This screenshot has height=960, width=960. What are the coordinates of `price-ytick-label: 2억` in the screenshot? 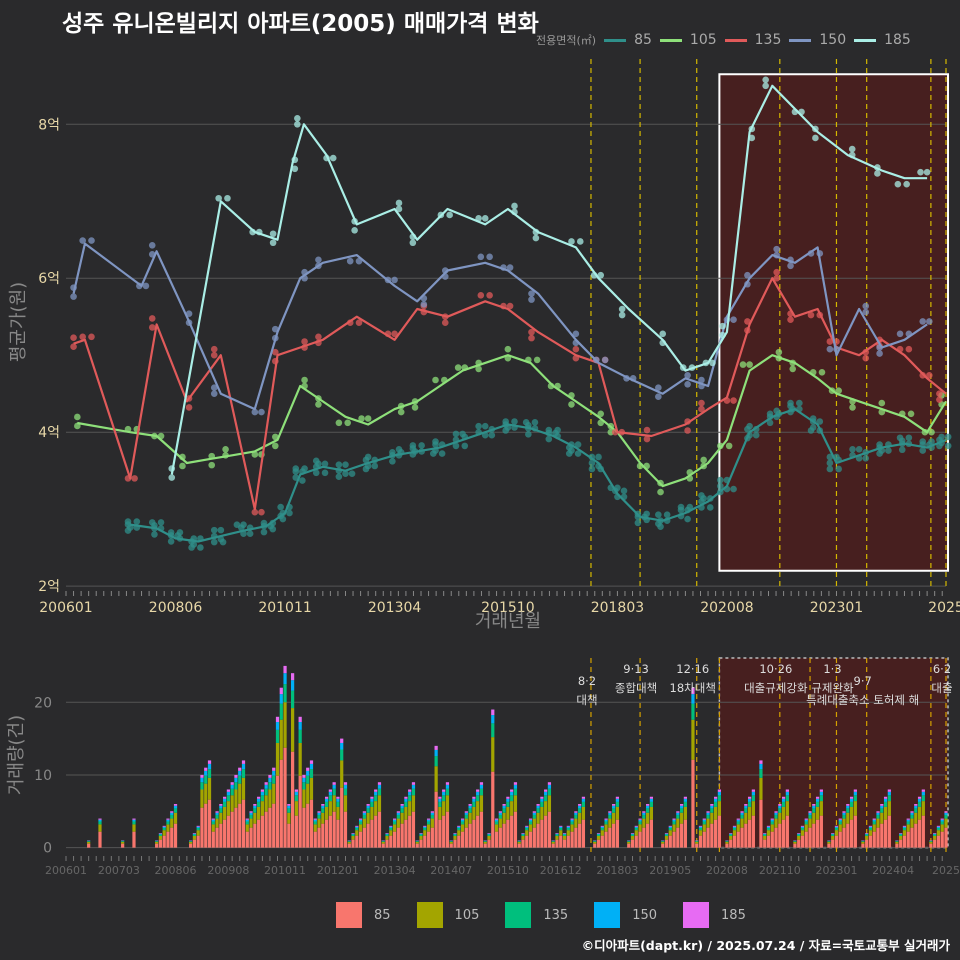 It's located at (49, 587).